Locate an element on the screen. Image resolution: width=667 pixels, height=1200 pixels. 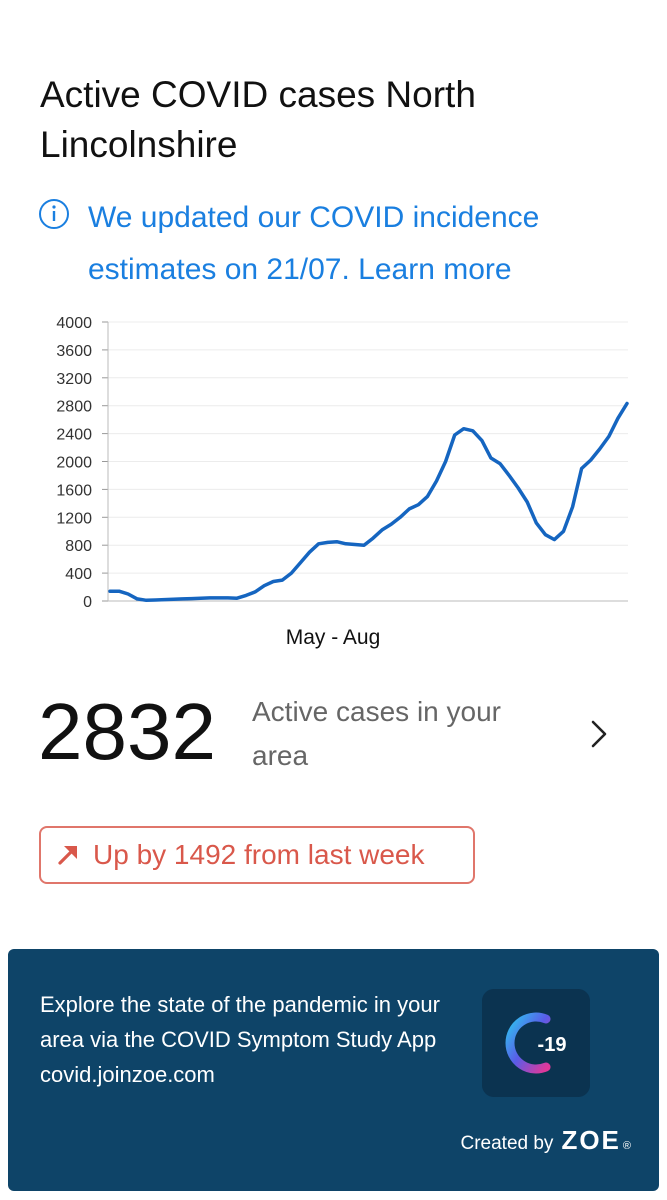
series-line is located at coordinates (368, 502).